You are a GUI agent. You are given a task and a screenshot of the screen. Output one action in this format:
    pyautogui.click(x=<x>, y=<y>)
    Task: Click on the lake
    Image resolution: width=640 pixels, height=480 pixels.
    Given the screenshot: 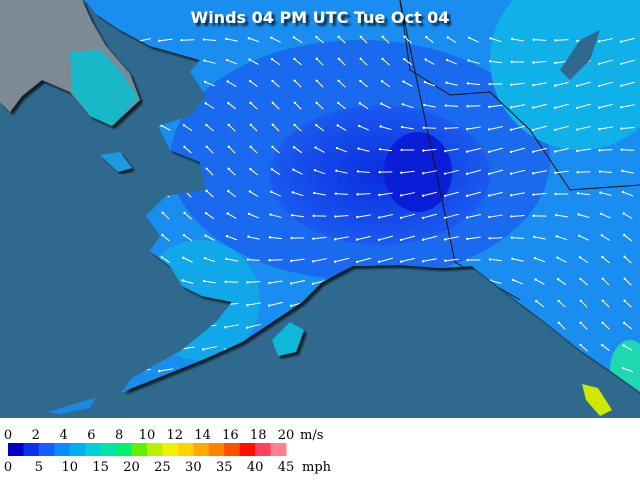 What is the action you would take?
    pyautogui.click(x=580, y=55)
    